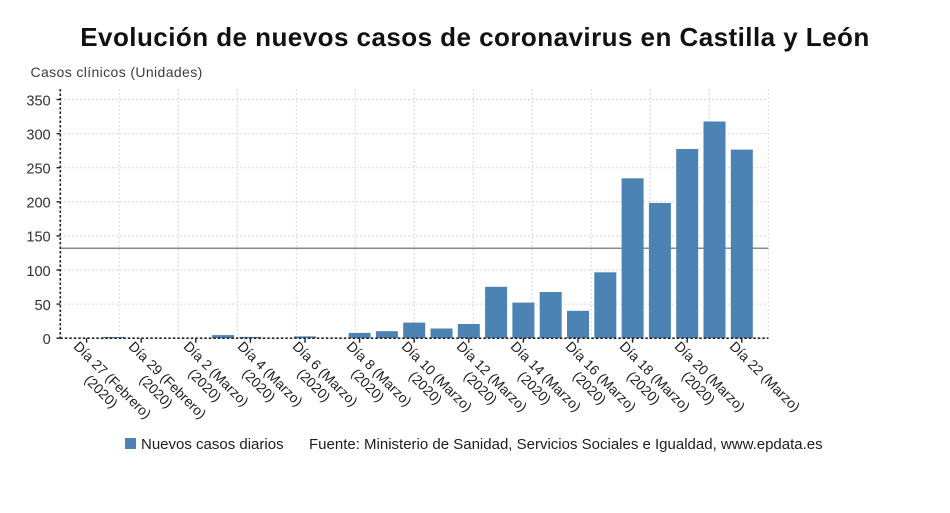 Image resolution: width=950 pixels, height=513 pixels. I want to click on svg-text: 100, so click(38, 272).